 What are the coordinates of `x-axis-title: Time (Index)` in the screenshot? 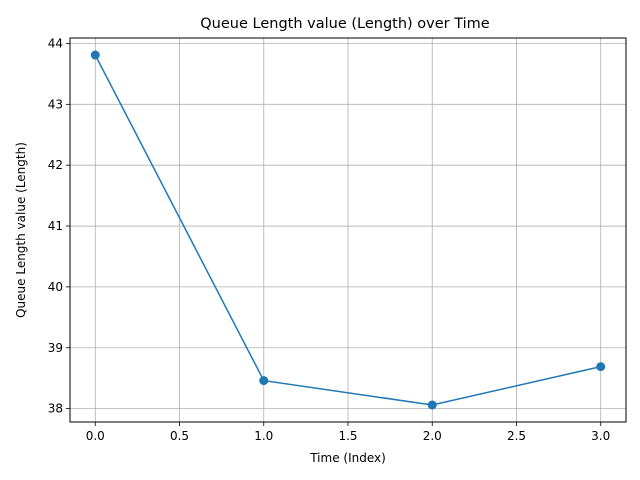 It's located at (347, 458).